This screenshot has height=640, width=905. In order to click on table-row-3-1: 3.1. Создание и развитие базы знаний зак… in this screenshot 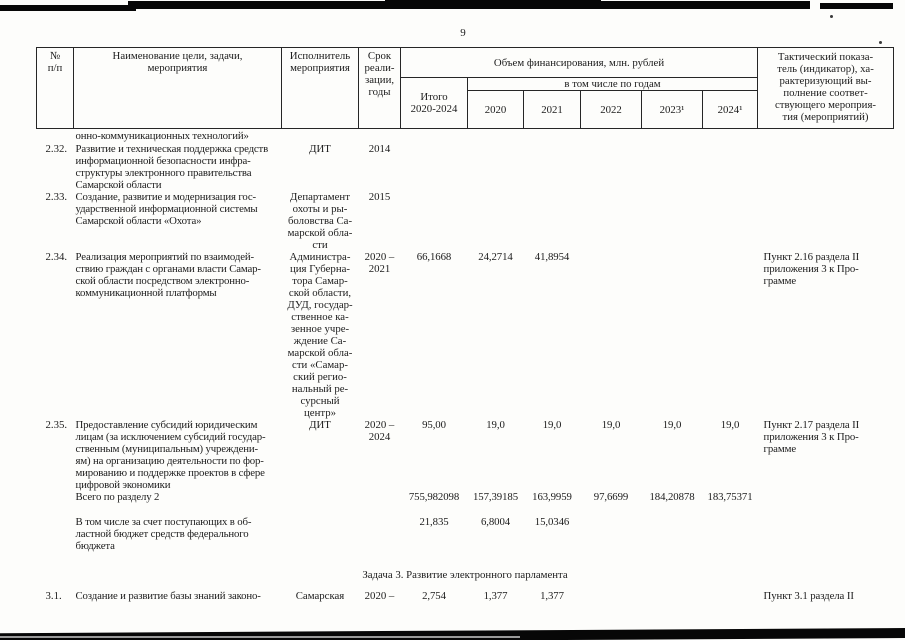, I will do `click(465, 596)`.